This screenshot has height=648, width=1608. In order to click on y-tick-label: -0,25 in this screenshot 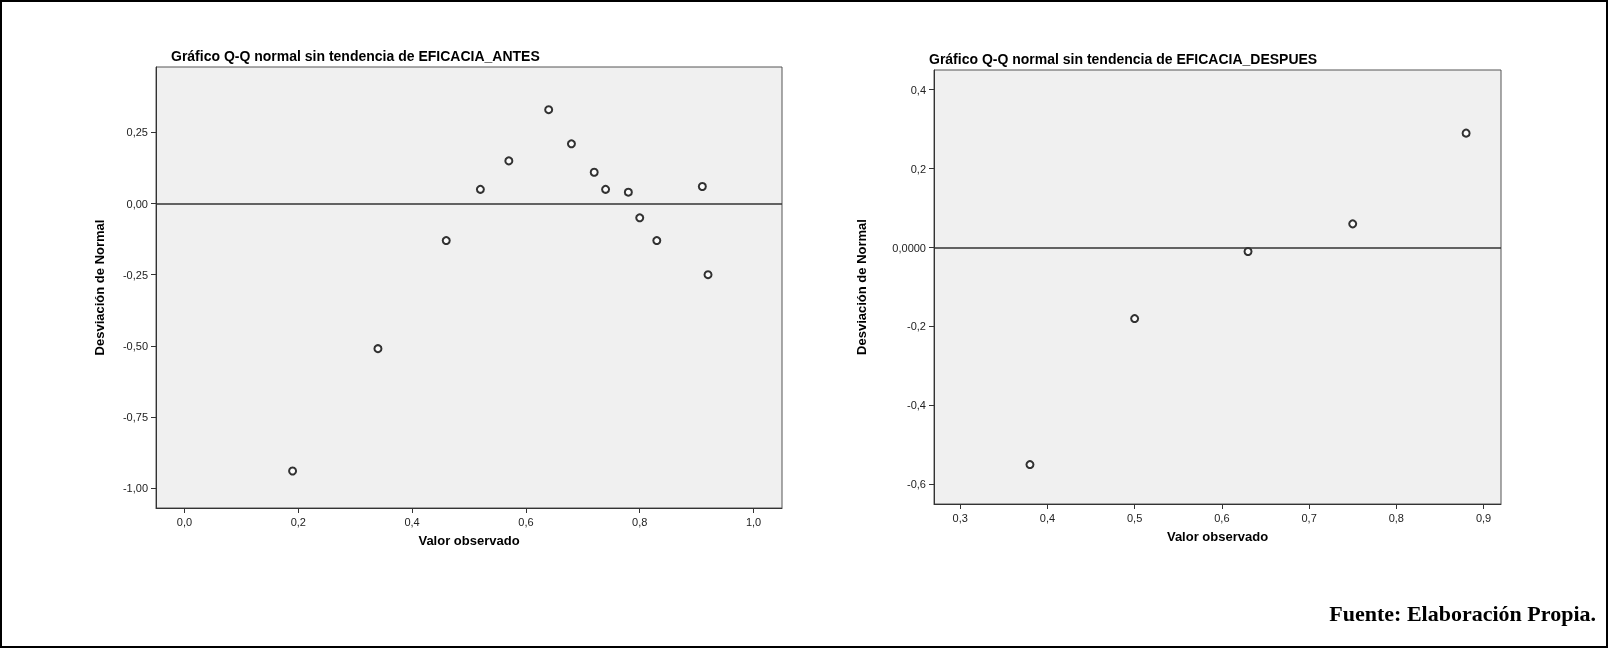, I will do `click(135, 274)`.